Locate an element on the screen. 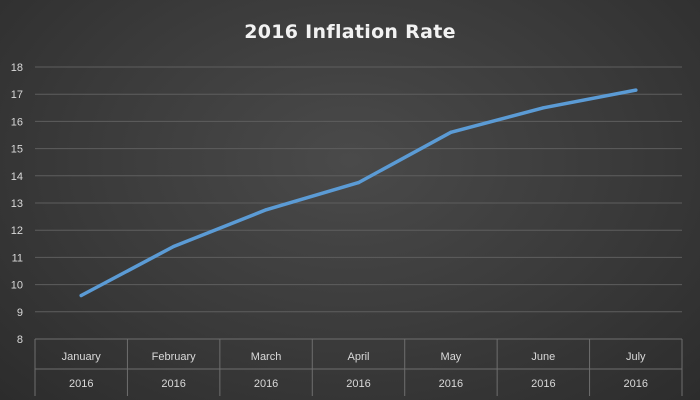  x-category-label: July is located at coordinates (636, 357).